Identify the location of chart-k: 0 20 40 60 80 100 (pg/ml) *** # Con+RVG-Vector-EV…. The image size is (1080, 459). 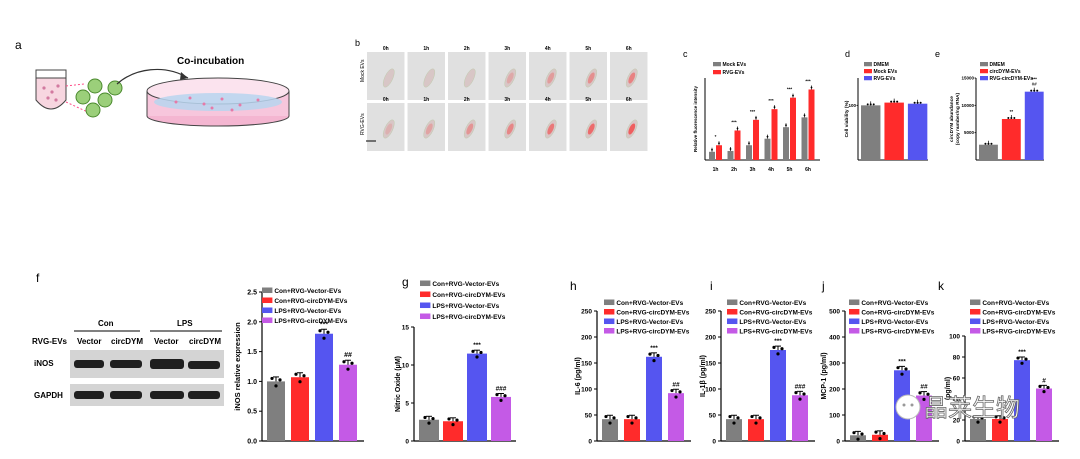
(1002, 372).